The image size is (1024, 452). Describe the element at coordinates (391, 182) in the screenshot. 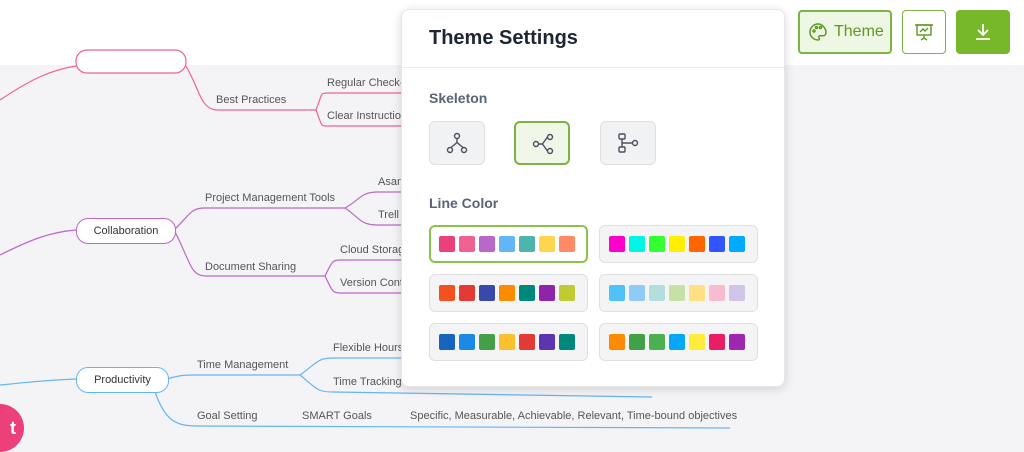

I see `mindmap-label: Asan` at that location.